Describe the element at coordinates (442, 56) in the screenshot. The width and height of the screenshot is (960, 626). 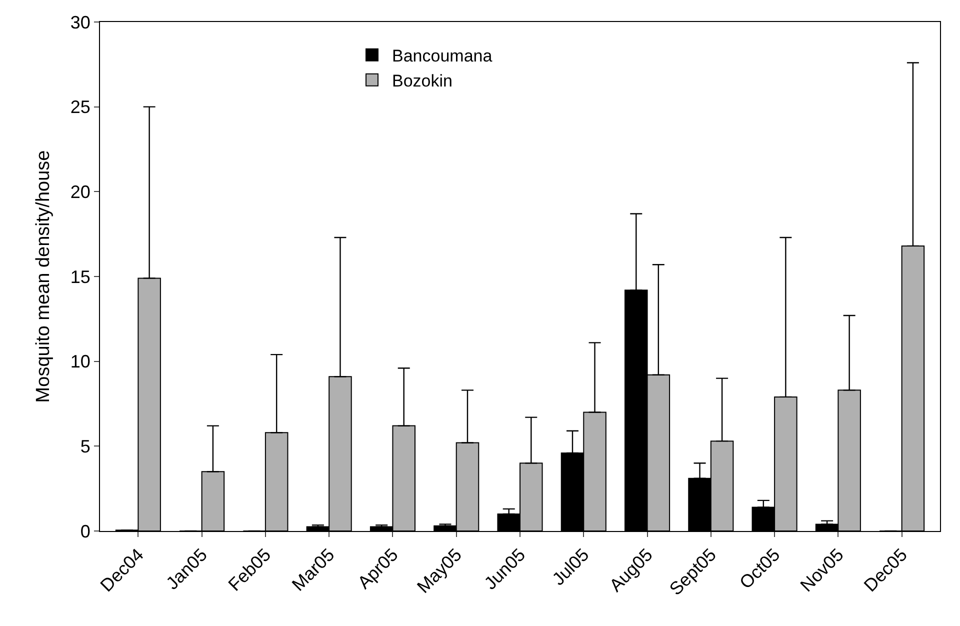
I see `legend-label: Bancoumana` at that location.